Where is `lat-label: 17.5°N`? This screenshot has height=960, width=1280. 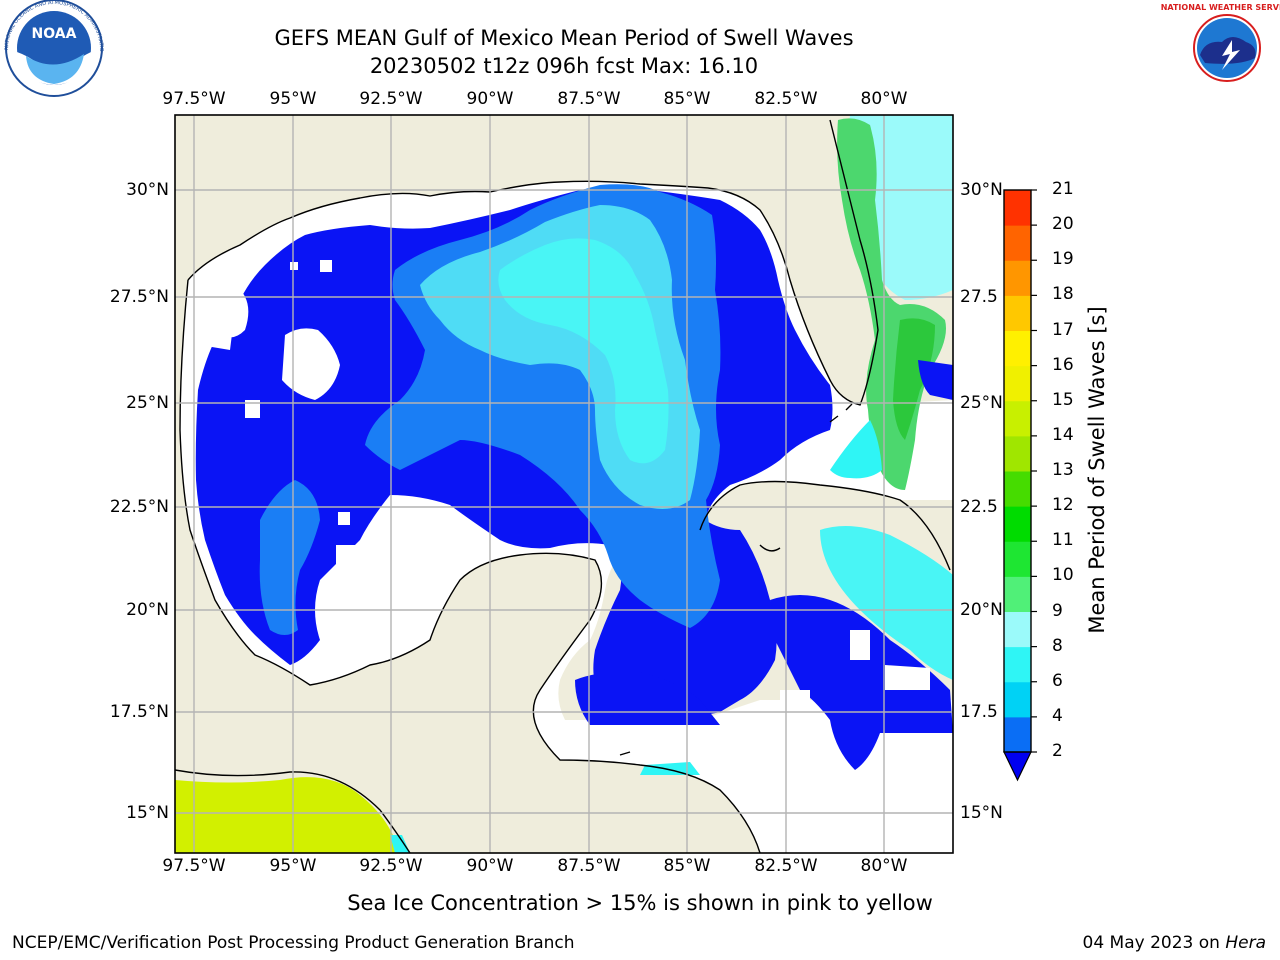
lat-label: 17.5°N is located at coordinates (139, 712).